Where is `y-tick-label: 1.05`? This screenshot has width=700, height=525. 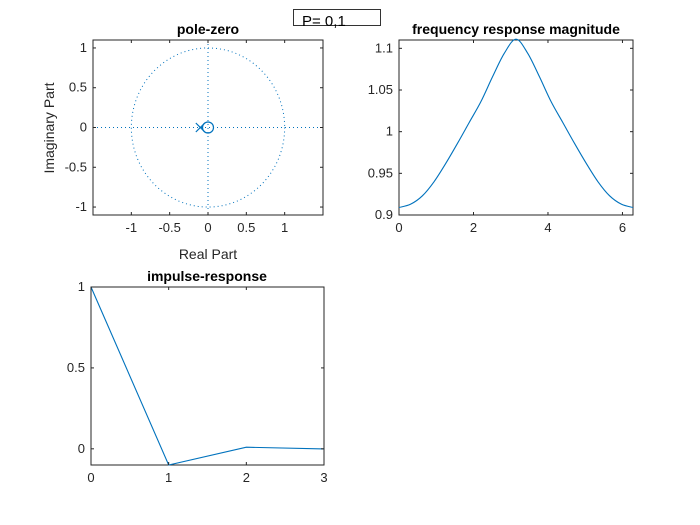
y-tick-label: 1.05 is located at coordinates (380, 89).